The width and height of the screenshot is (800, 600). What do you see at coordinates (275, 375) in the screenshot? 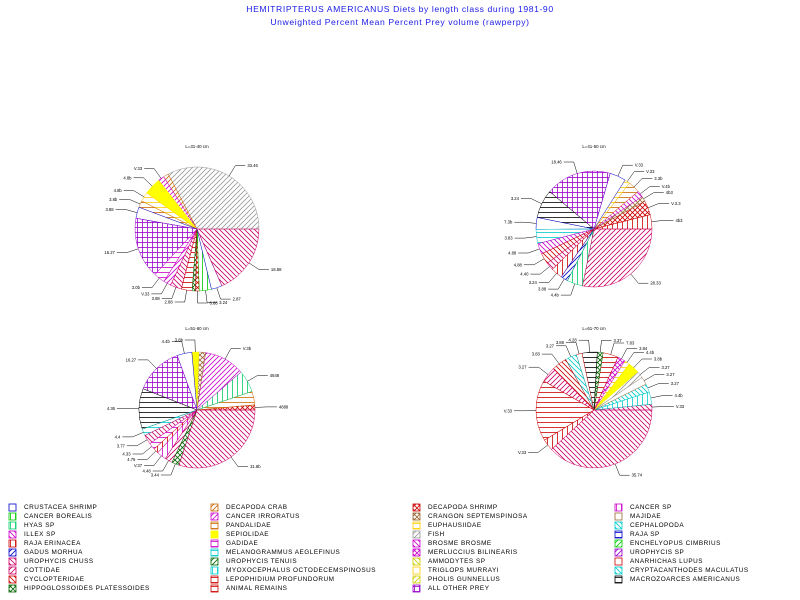
I see `slice-value-label: 4848` at bounding box center [275, 375].